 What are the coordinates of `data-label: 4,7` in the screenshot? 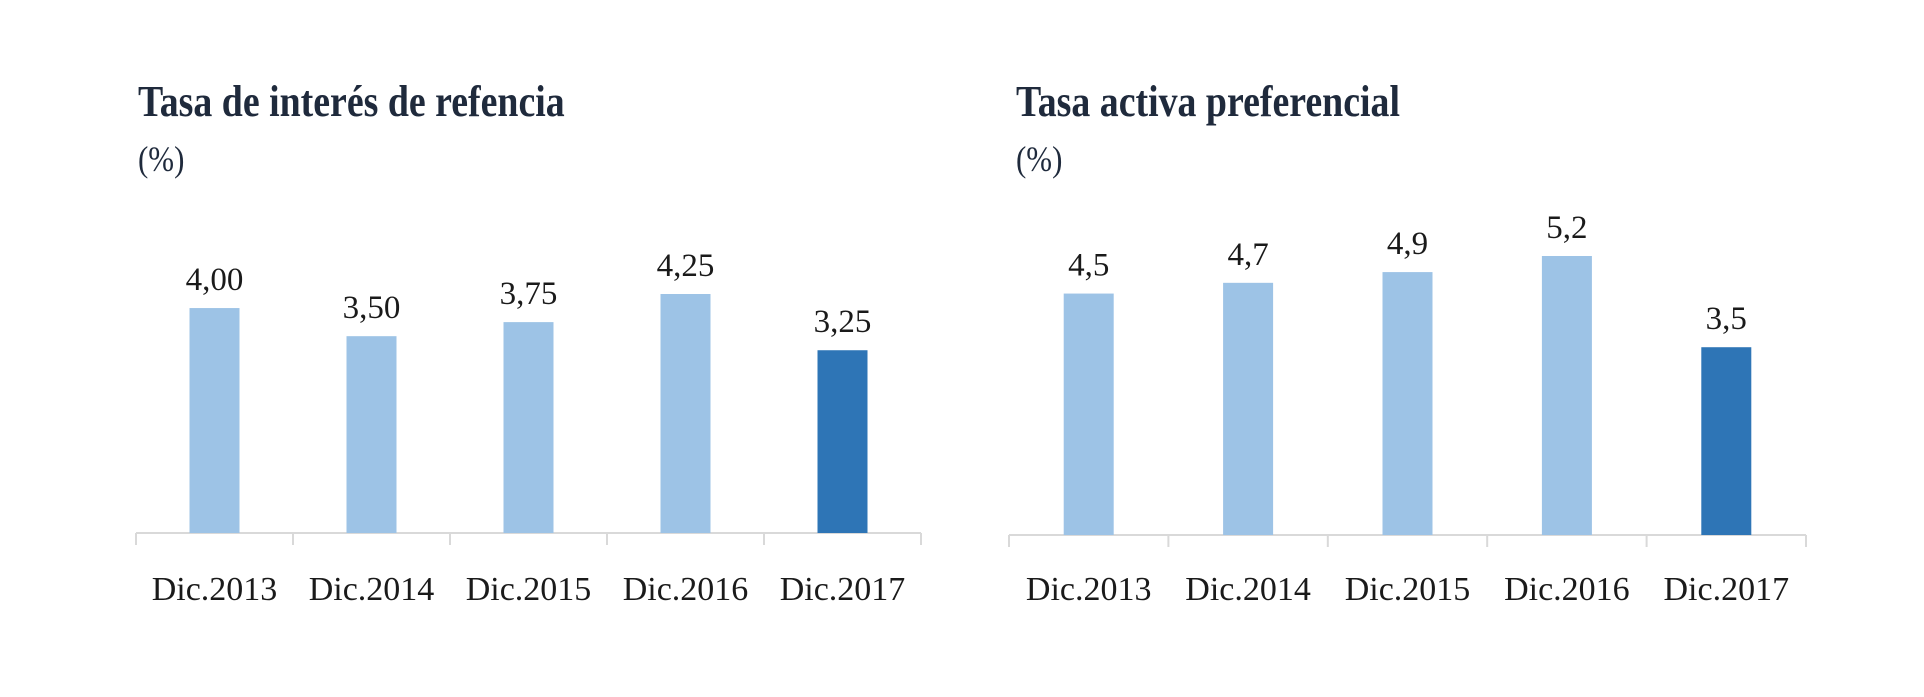 It's located at (1247, 255).